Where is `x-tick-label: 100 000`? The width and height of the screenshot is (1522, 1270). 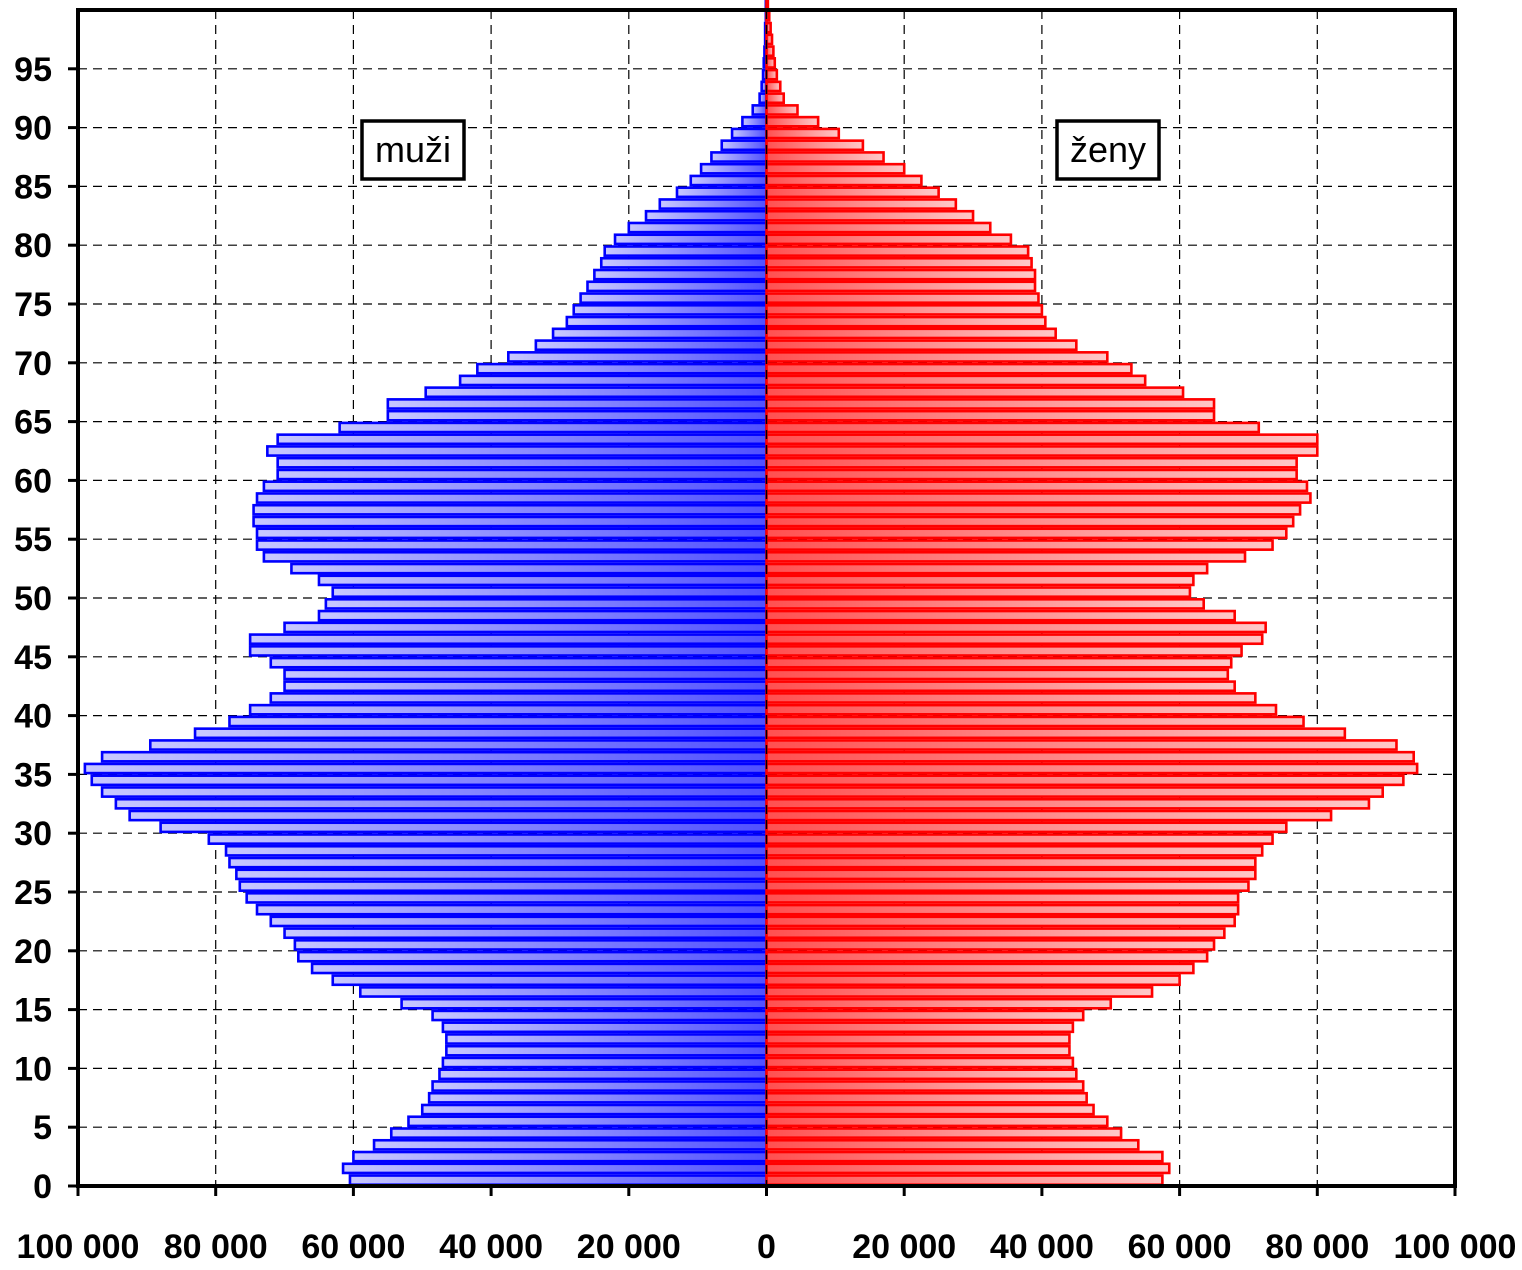
x-tick-label: 100 000 is located at coordinates (1455, 1246).